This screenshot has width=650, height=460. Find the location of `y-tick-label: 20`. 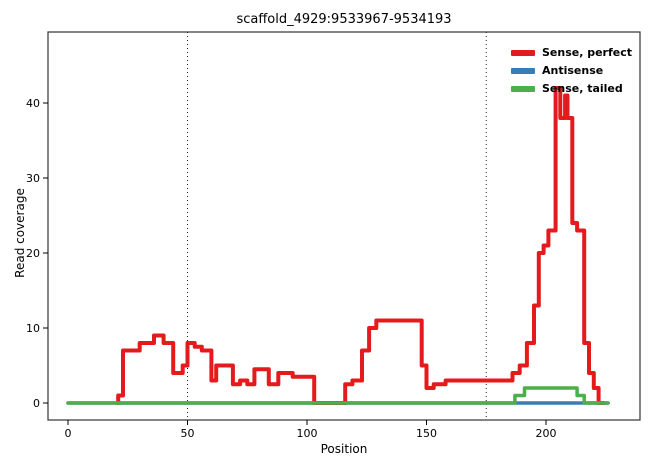

y-tick-label: 20 is located at coordinates (33, 253).